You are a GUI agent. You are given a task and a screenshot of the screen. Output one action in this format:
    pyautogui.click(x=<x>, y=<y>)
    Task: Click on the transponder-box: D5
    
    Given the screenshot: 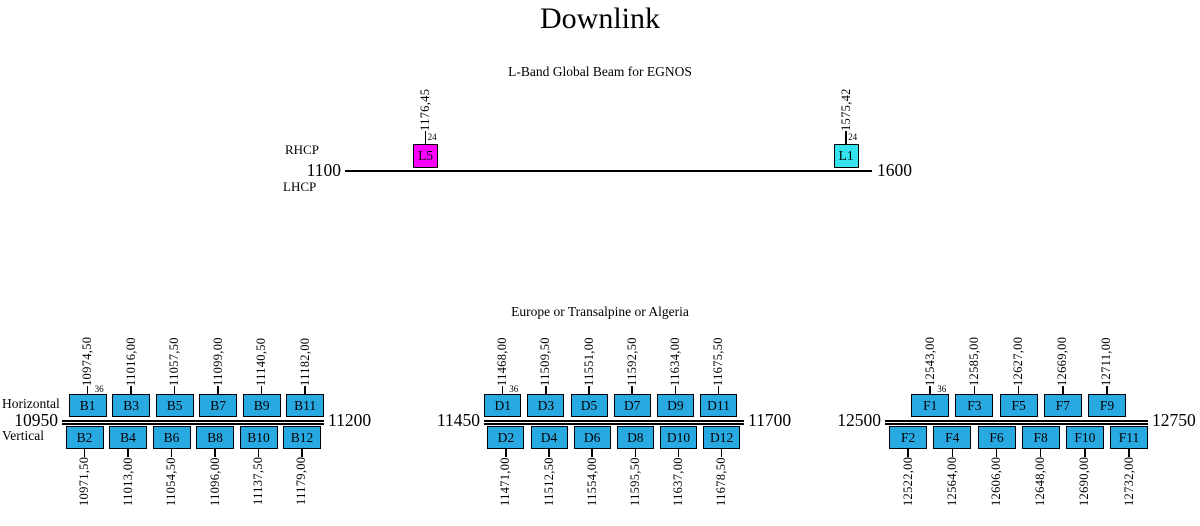 What is the action you would take?
    pyautogui.click(x=589, y=405)
    